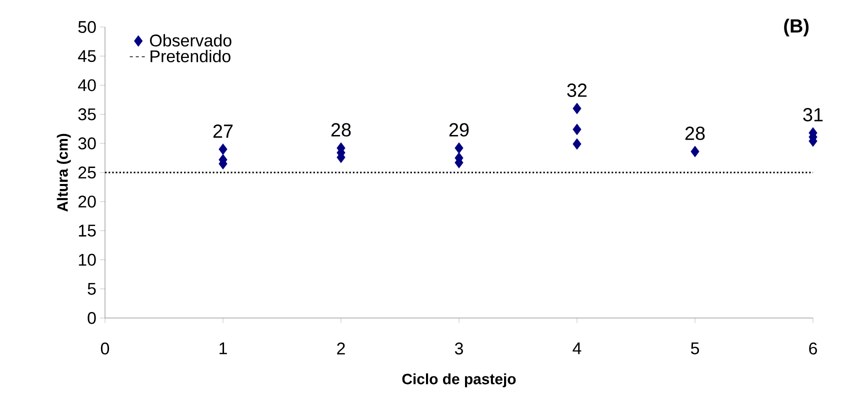 This screenshot has width=848, height=414. I want to click on y-tick-label: 35, so click(87, 114).